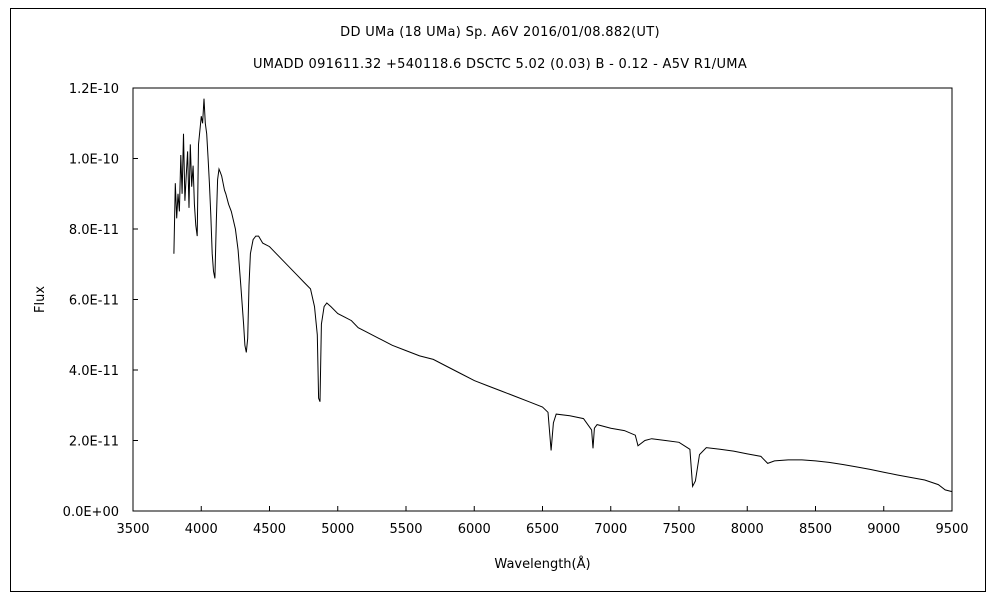  Describe the element at coordinates (610, 529) in the screenshot. I see `x-tick-label: 7000` at that location.